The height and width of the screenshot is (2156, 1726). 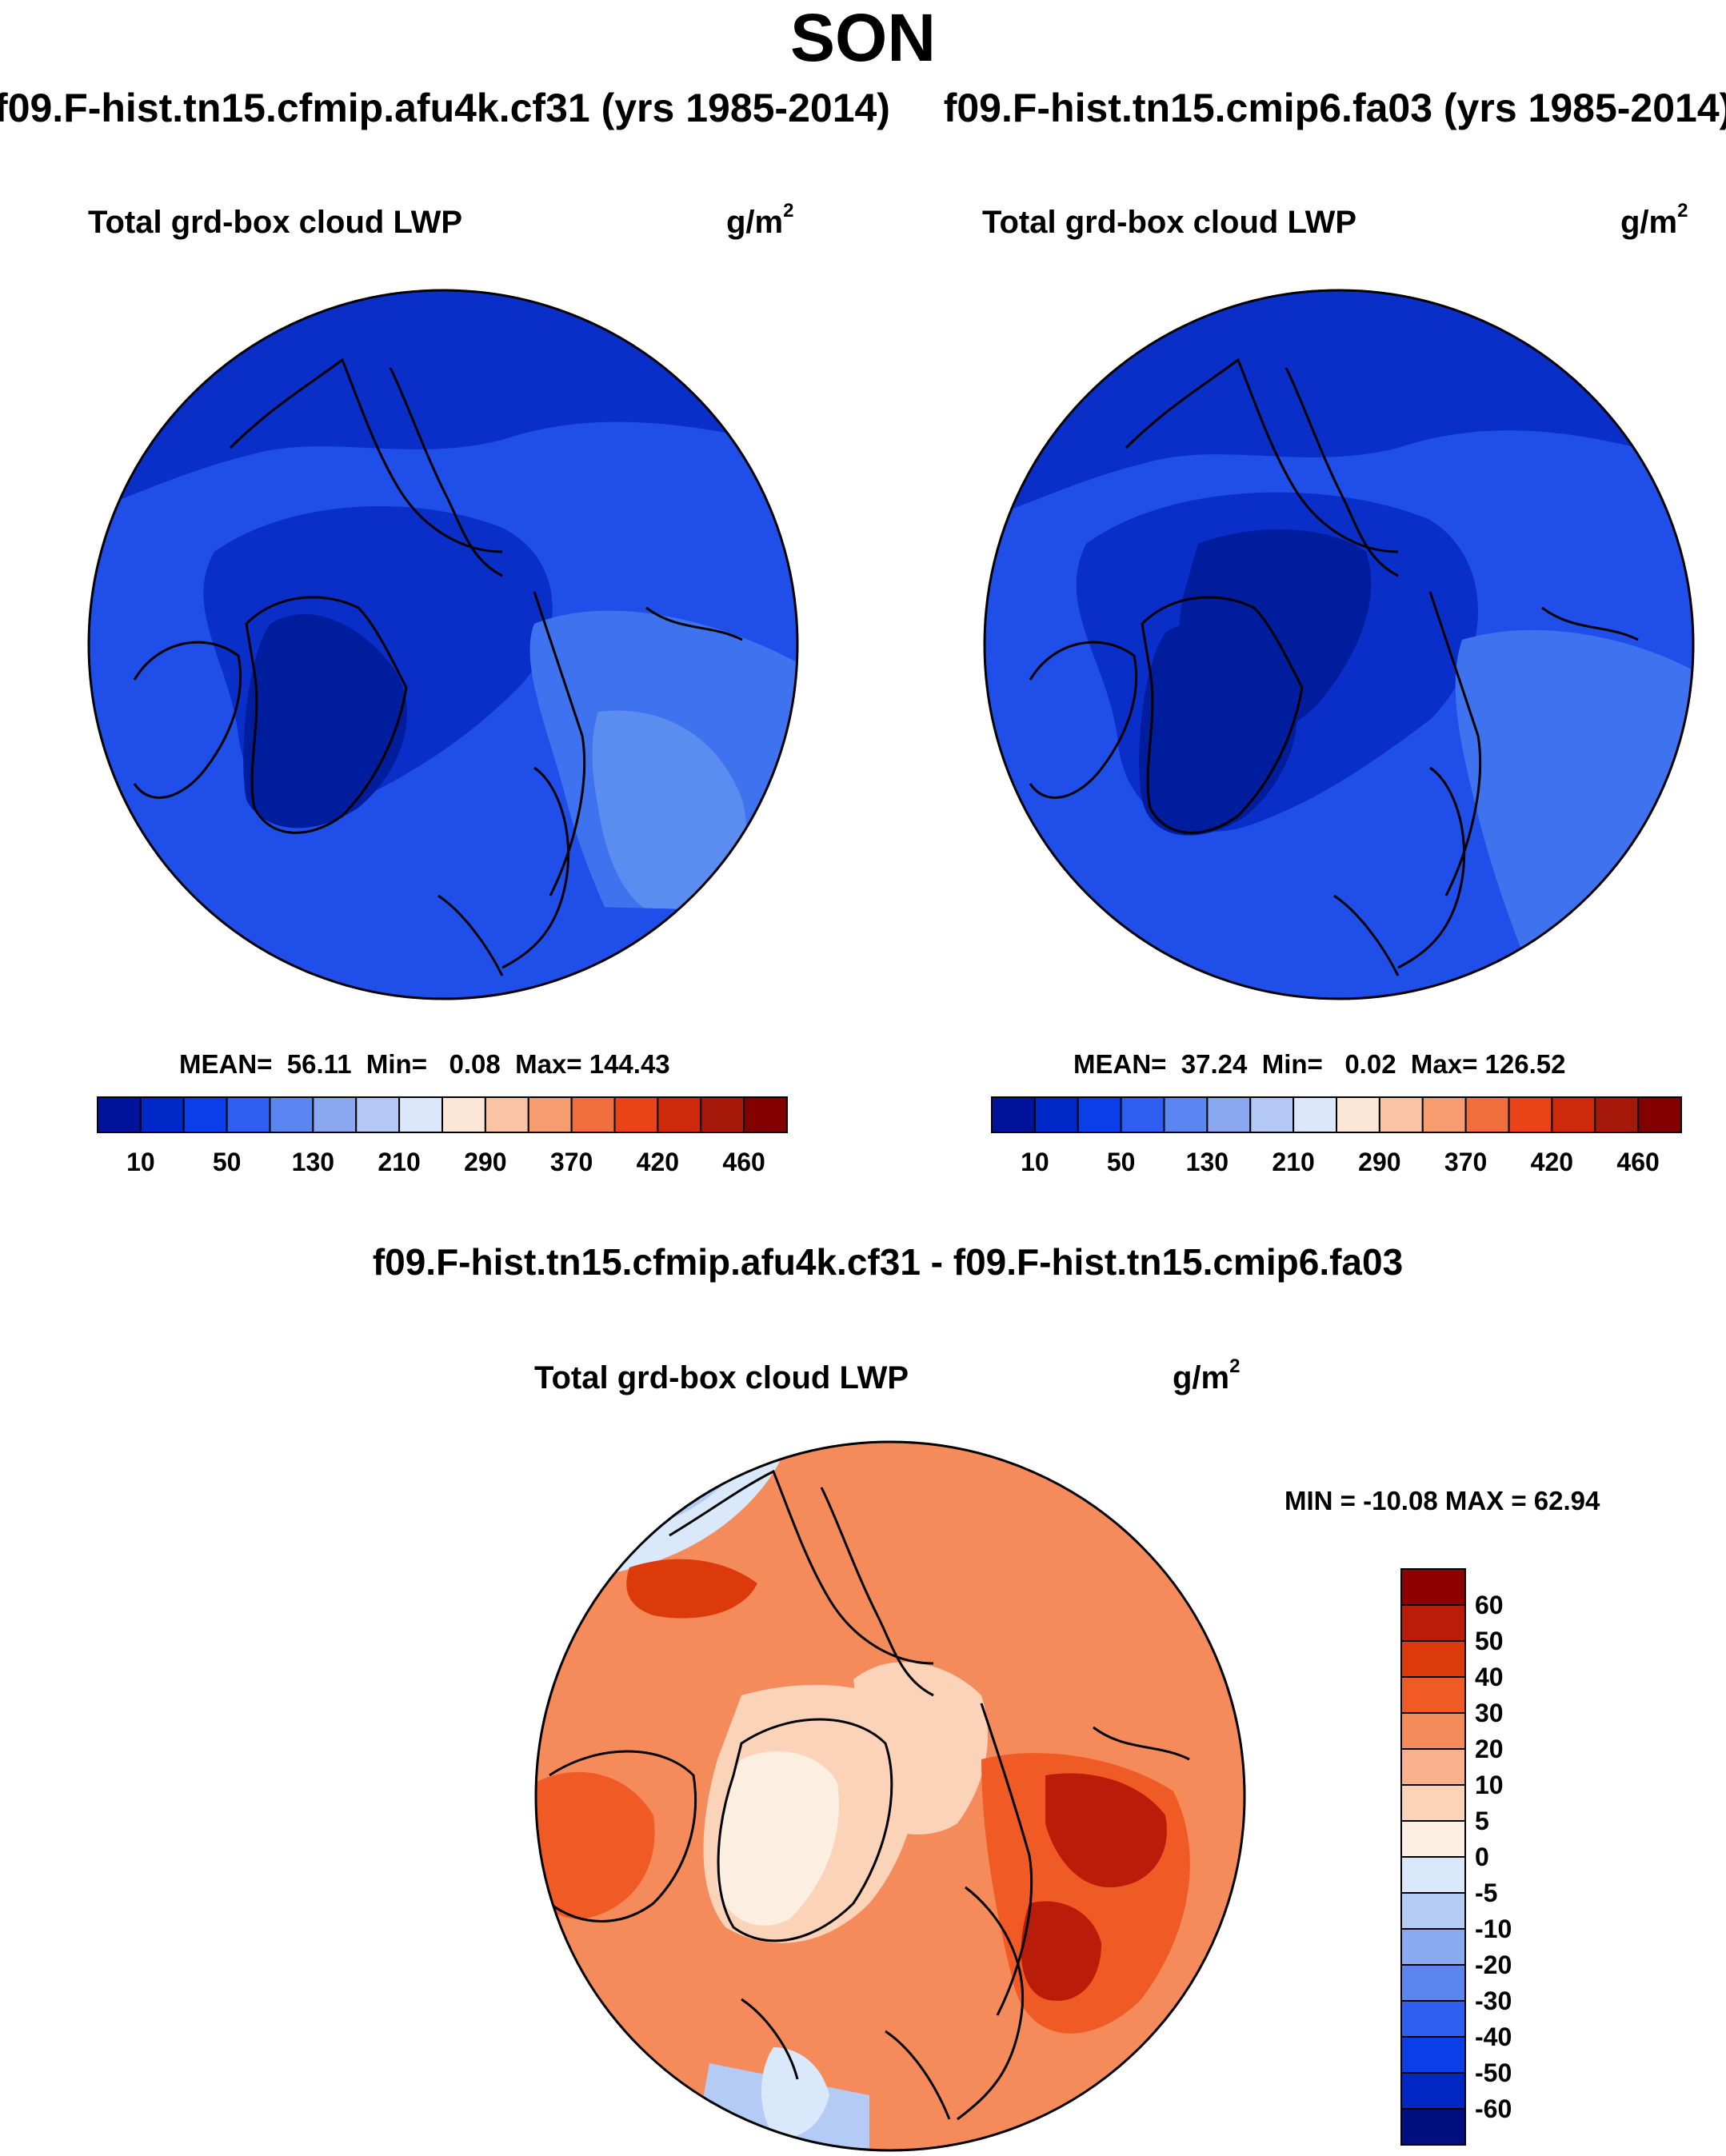 I want to click on colorbar-tick-label: 0, so click(x=1482, y=1857).